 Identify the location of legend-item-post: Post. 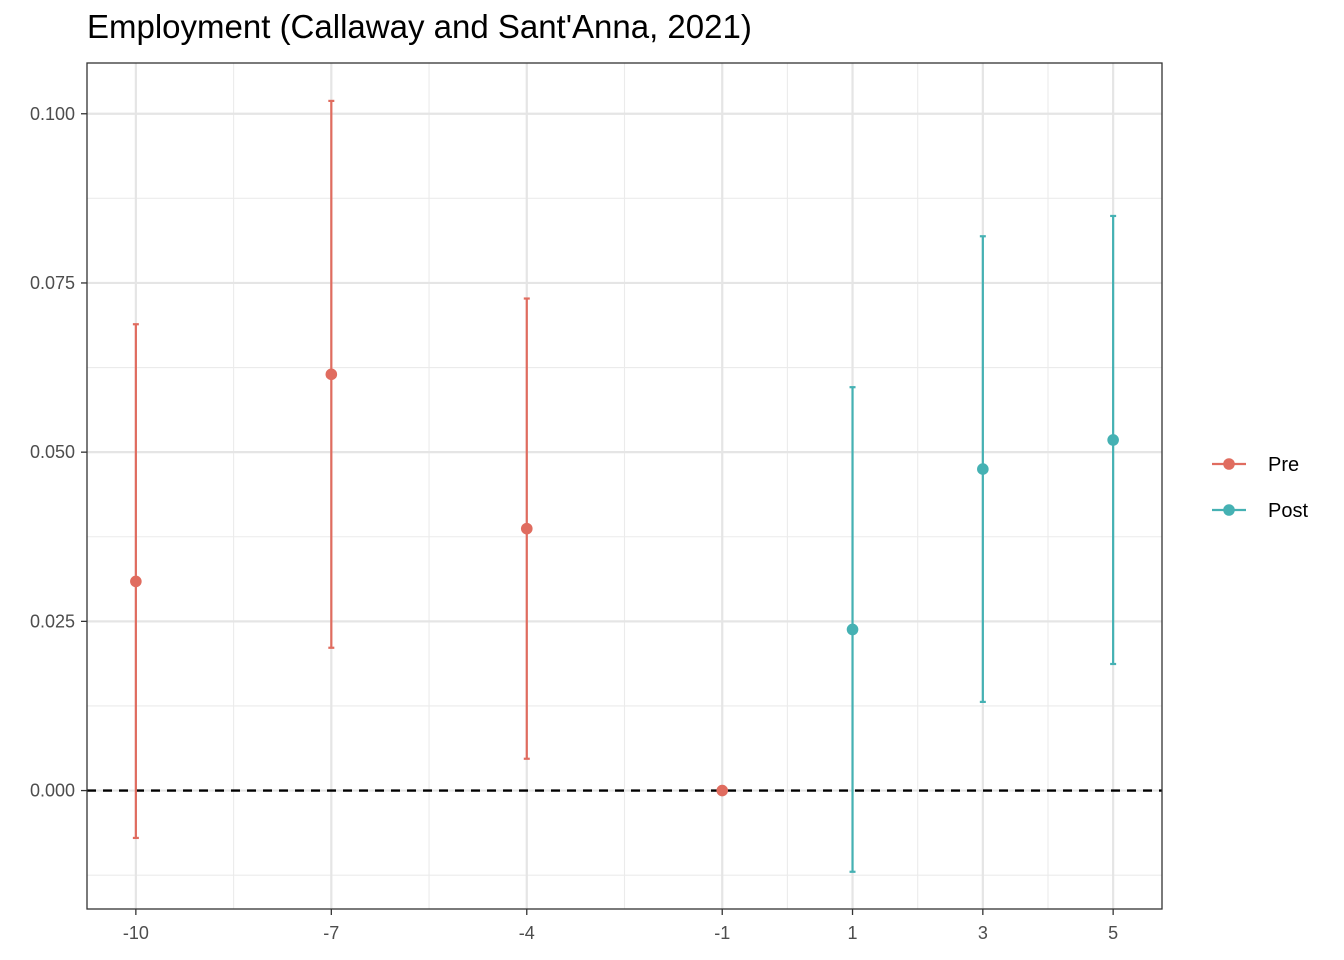
(1260, 511).